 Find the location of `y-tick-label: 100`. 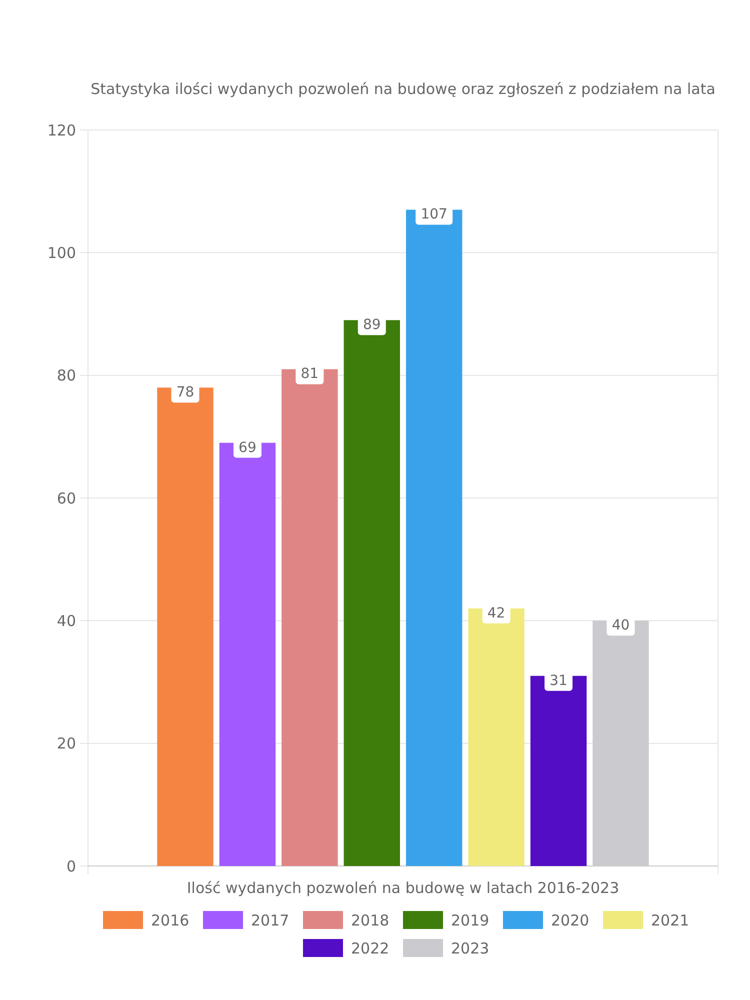

y-tick-label: 100 is located at coordinates (61, 253).